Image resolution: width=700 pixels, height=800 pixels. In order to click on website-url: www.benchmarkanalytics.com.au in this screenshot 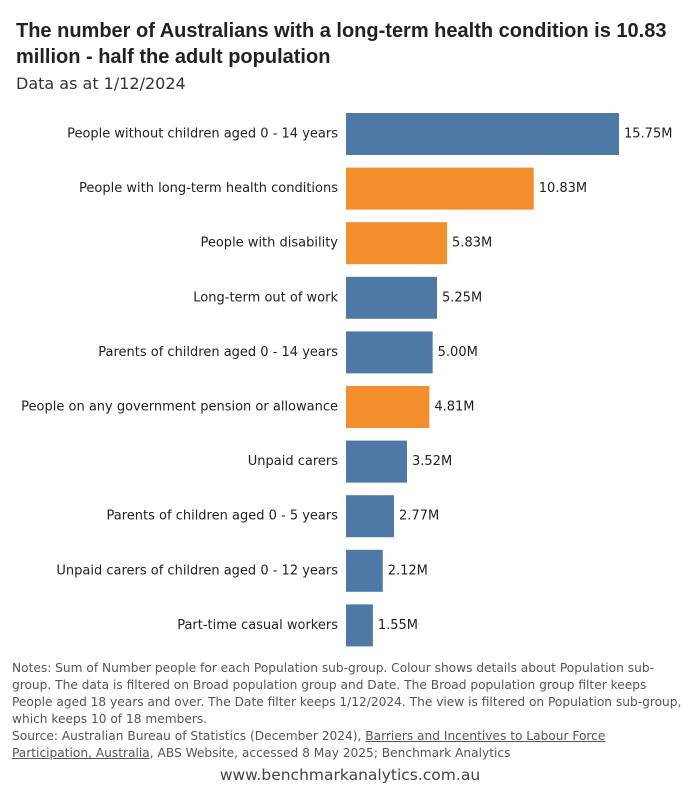, I will do `click(350, 775)`.